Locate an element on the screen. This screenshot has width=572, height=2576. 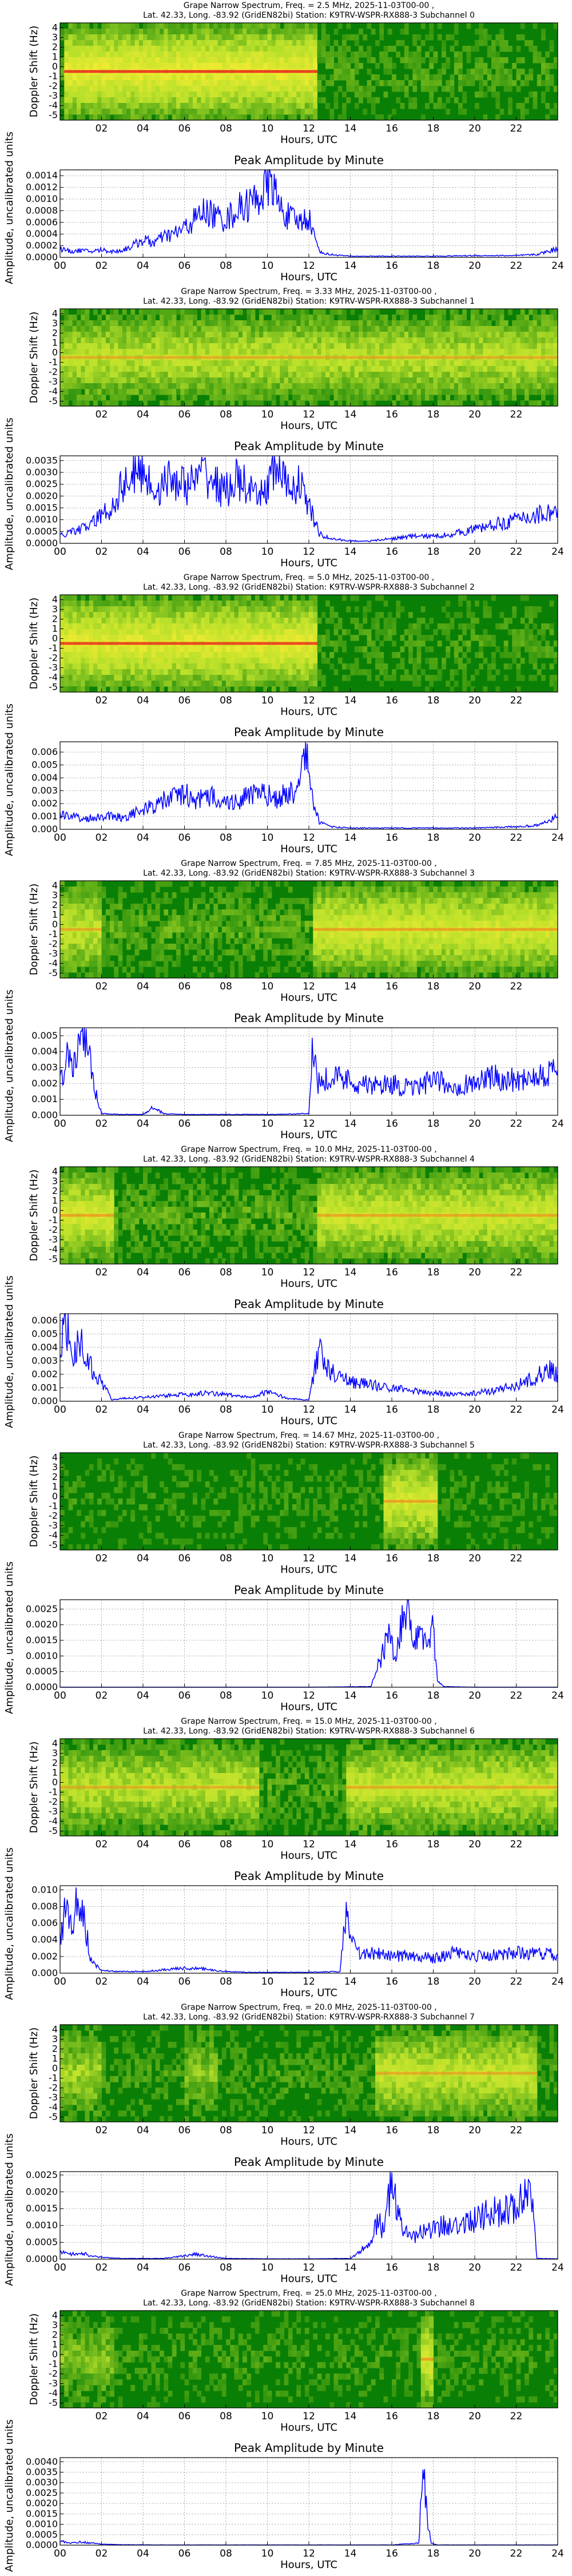
peak-chart-ytick: 0.0005 is located at coordinates (42, 2242).